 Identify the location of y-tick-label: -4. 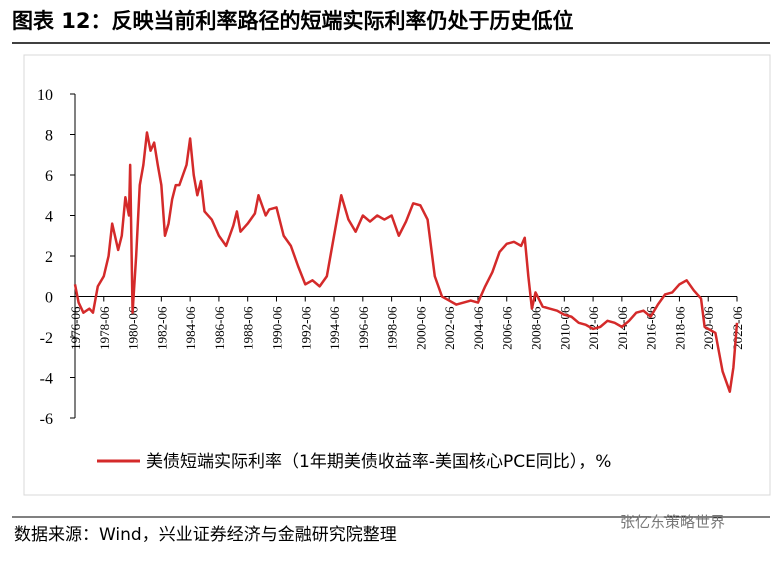
(46, 379).